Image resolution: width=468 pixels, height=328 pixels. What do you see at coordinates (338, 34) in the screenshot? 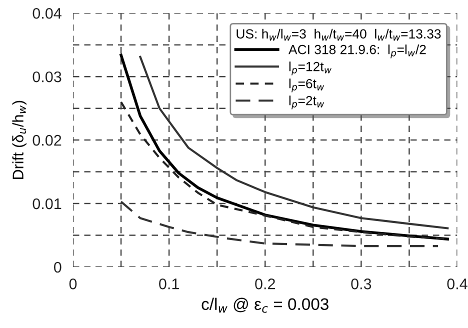
I see `text: US: h$_{w}$/l$_{w}$=3 h$_{w}$/t$_{w}$=40 l$_{w}$/t$_{w}$=13.33` at bounding box center [338, 34].